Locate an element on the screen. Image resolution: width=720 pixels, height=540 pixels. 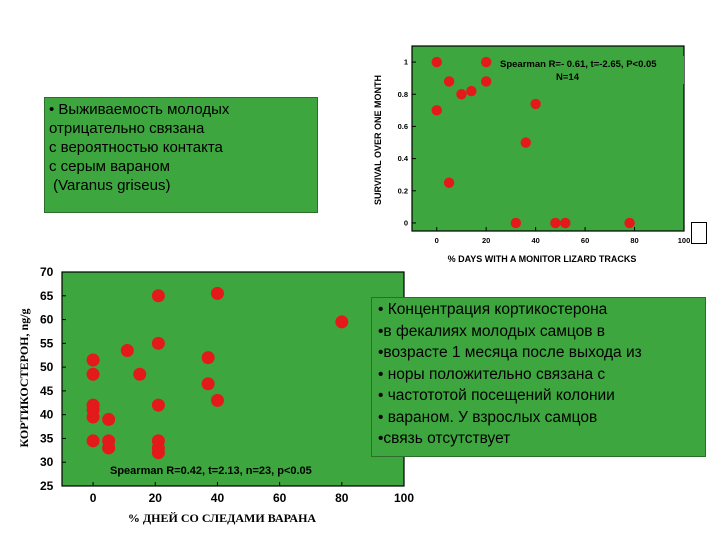
corticosterone-chart-annotation-box is located at coordinates (234, 469).